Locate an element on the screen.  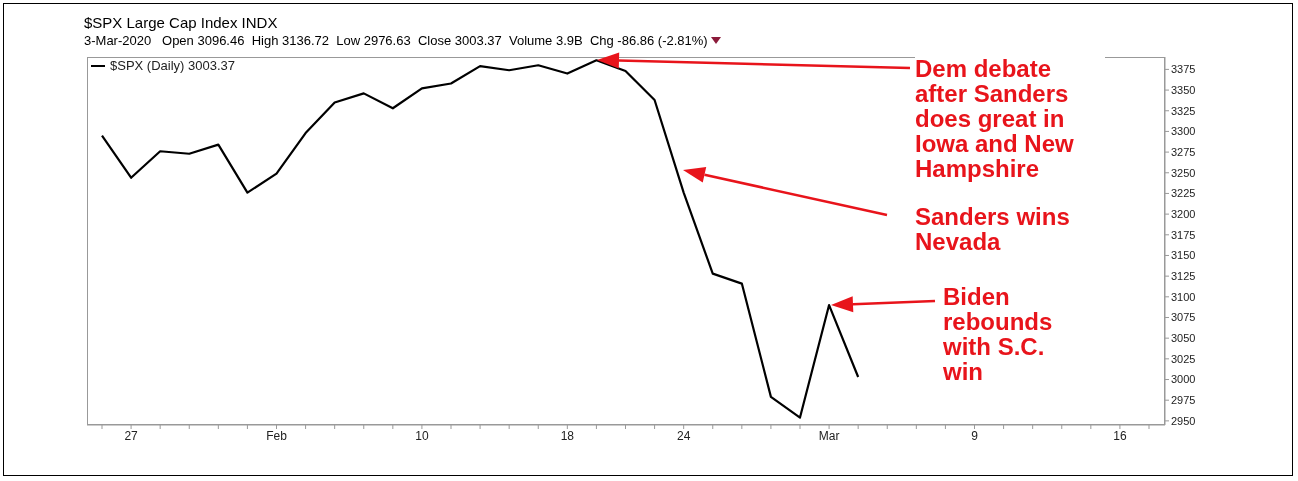
x-tick-label: Mar is located at coordinates (829, 435).